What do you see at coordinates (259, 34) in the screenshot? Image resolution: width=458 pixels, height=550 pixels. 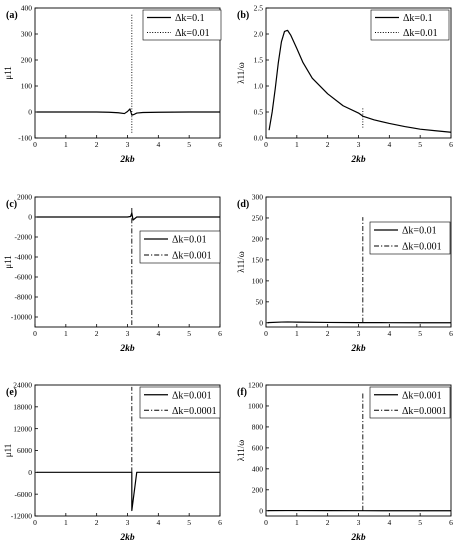 I see `y-tick-label: 2.0` at bounding box center [259, 34].